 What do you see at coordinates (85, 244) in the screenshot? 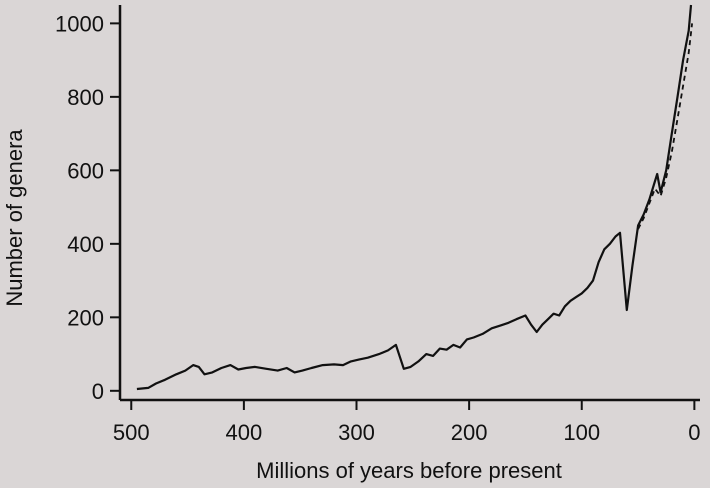
I see `y-tick-label: 400` at bounding box center [85, 244].